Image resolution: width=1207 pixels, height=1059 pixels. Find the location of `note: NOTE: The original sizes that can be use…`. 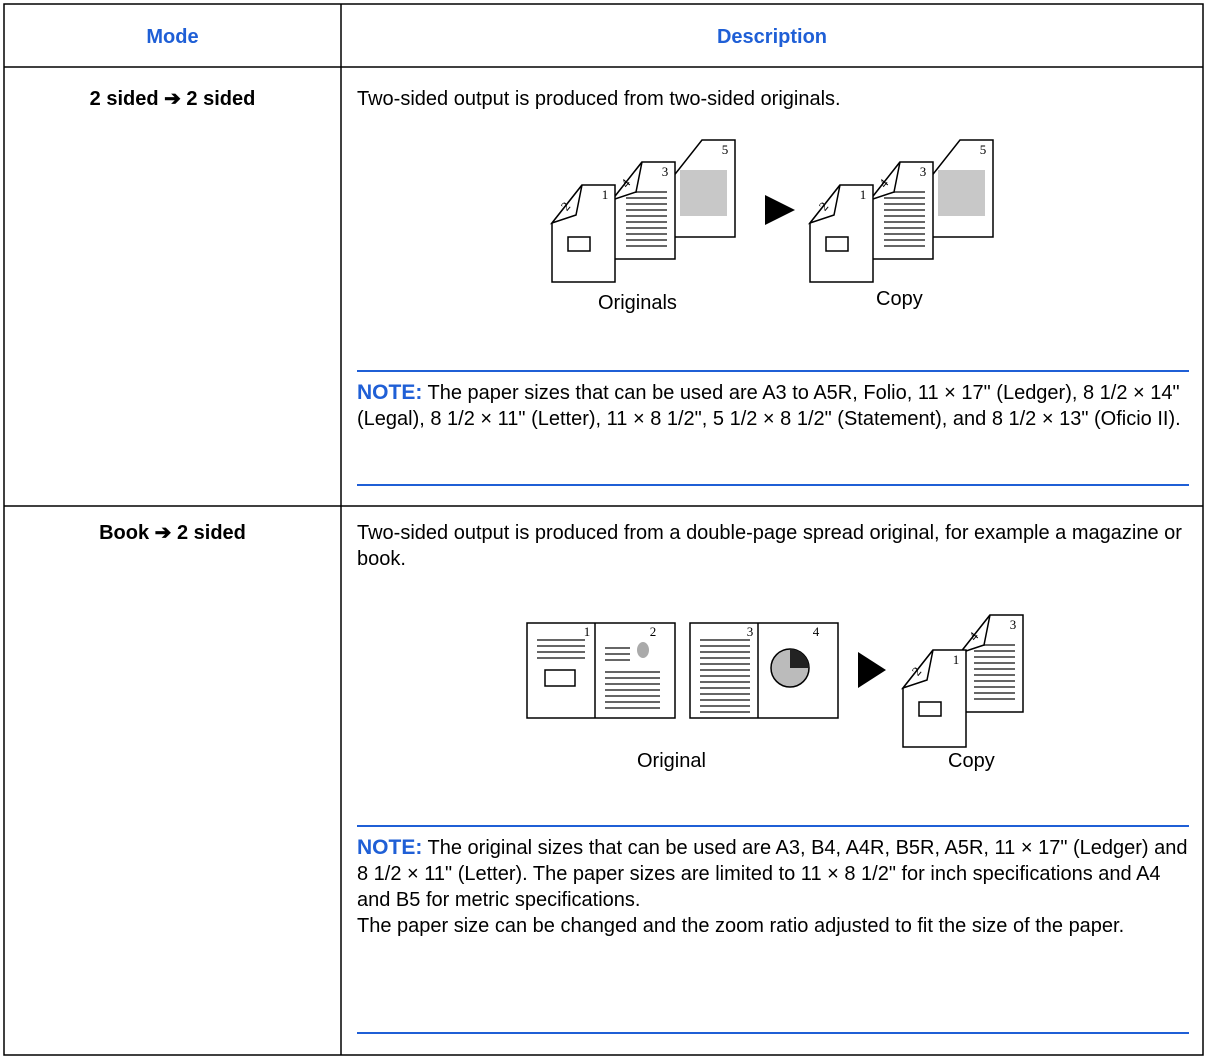

note: NOTE: The original sizes that can be use… is located at coordinates (773, 887).